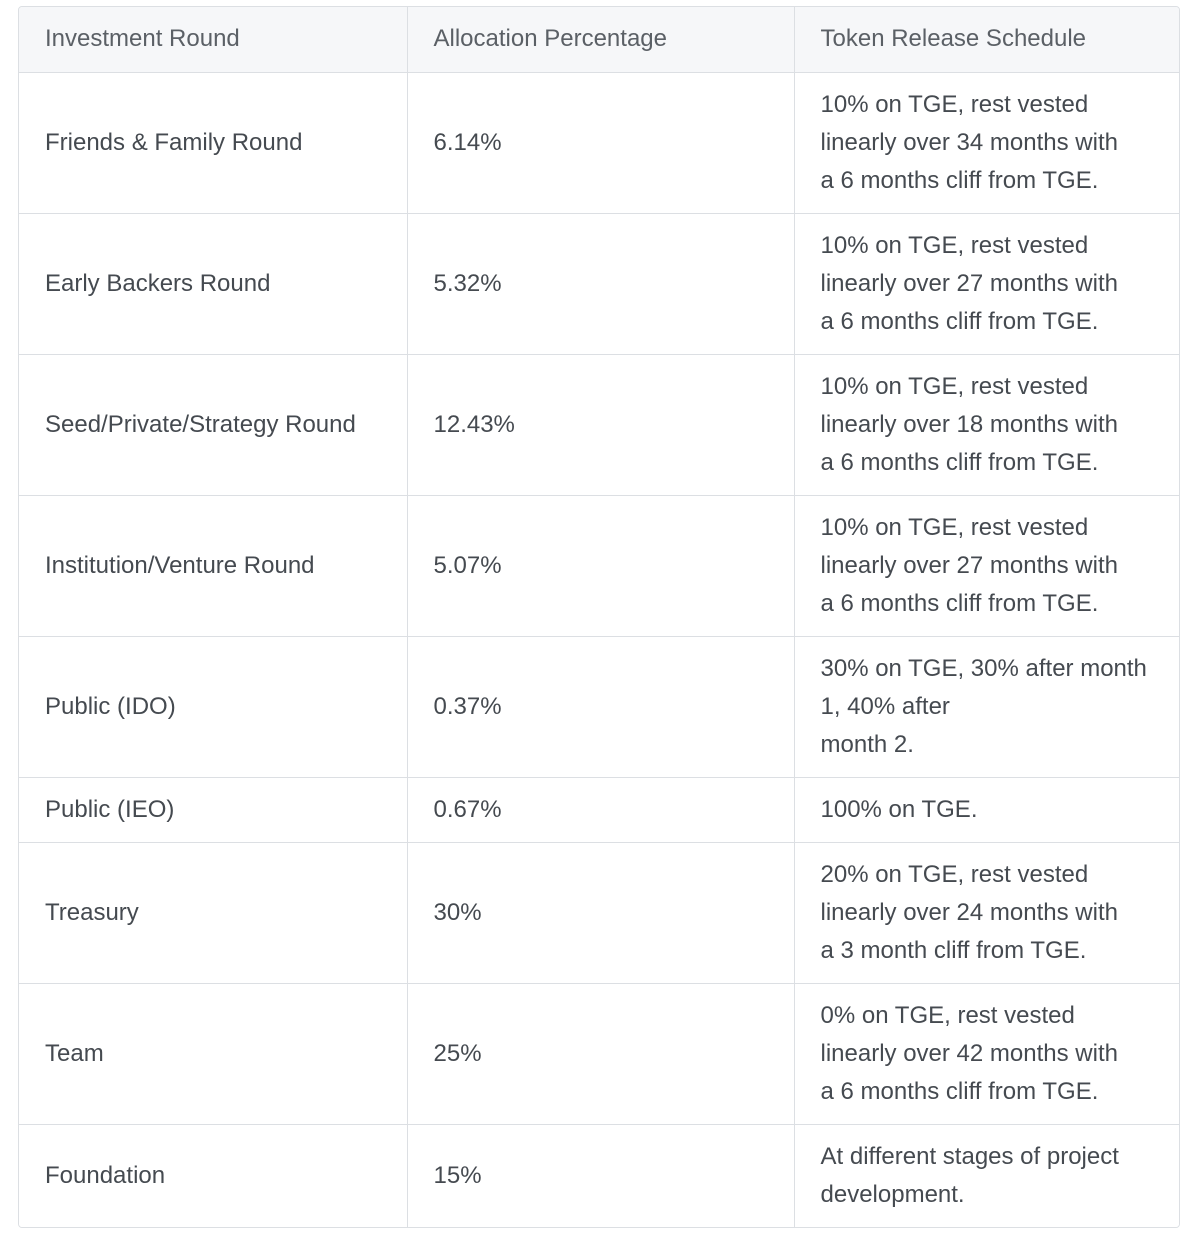 This screenshot has height=1238, width=1200. I want to click on schedule-line: a 3 month cliff from TGE., so click(953, 950).